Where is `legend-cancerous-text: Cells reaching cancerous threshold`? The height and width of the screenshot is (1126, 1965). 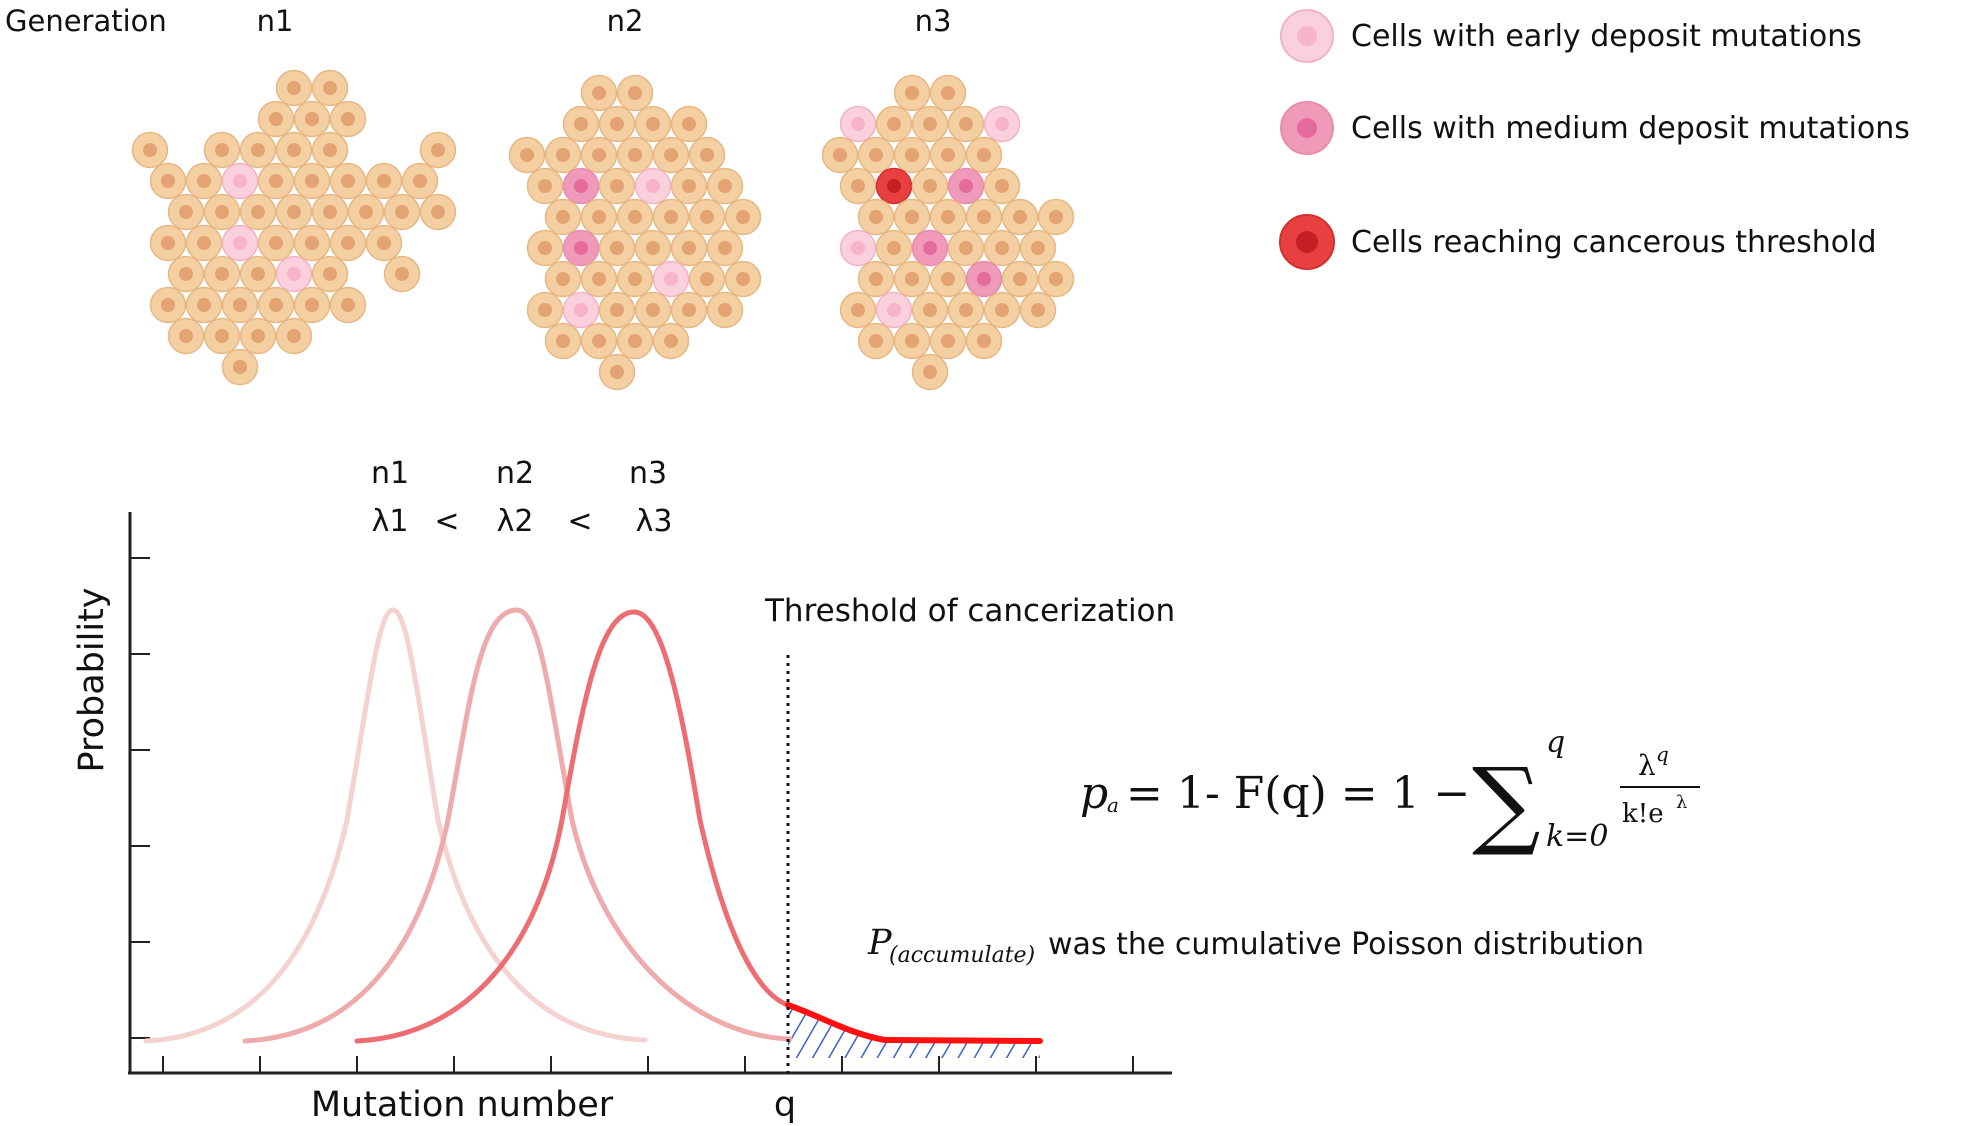
legend-cancerous-text: Cells reaching cancerous threshold is located at coordinates (1614, 242).